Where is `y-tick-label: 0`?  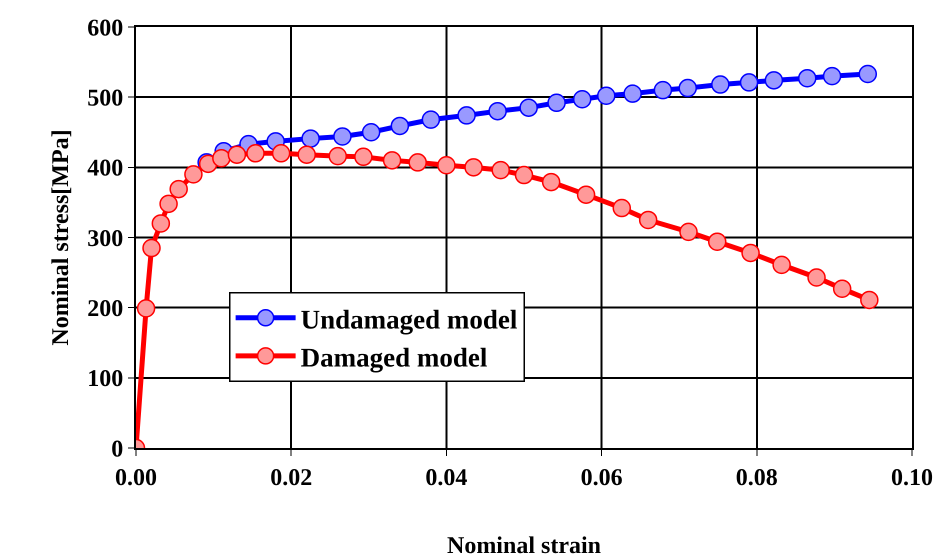 y-tick-label: 0 is located at coordinates (117, 449).